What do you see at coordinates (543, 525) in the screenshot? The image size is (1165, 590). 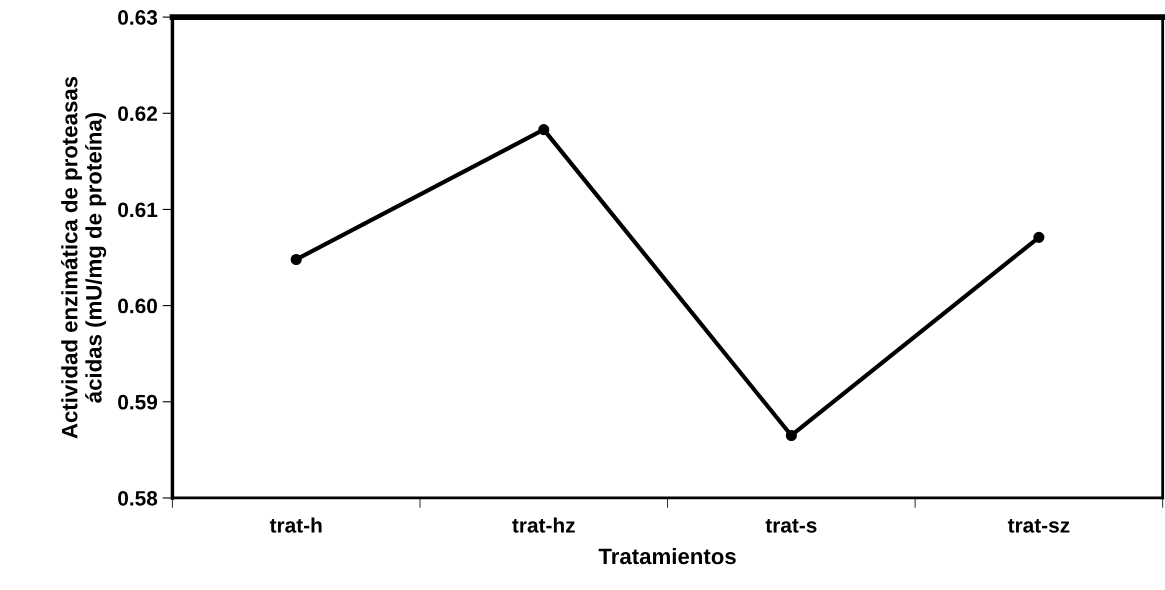 I see `x-tick-label: trat-hz` at bounding box center [543, 525].